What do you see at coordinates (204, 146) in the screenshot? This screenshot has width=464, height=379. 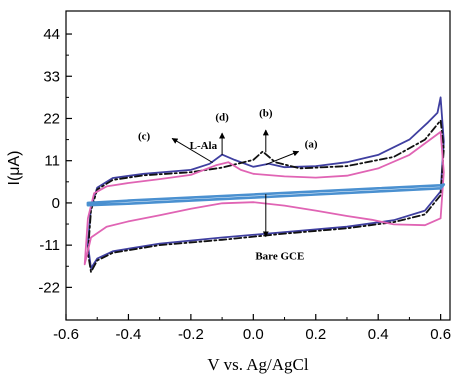 I see `annotation-label: L-Ala` at bounding box center [204, 146].